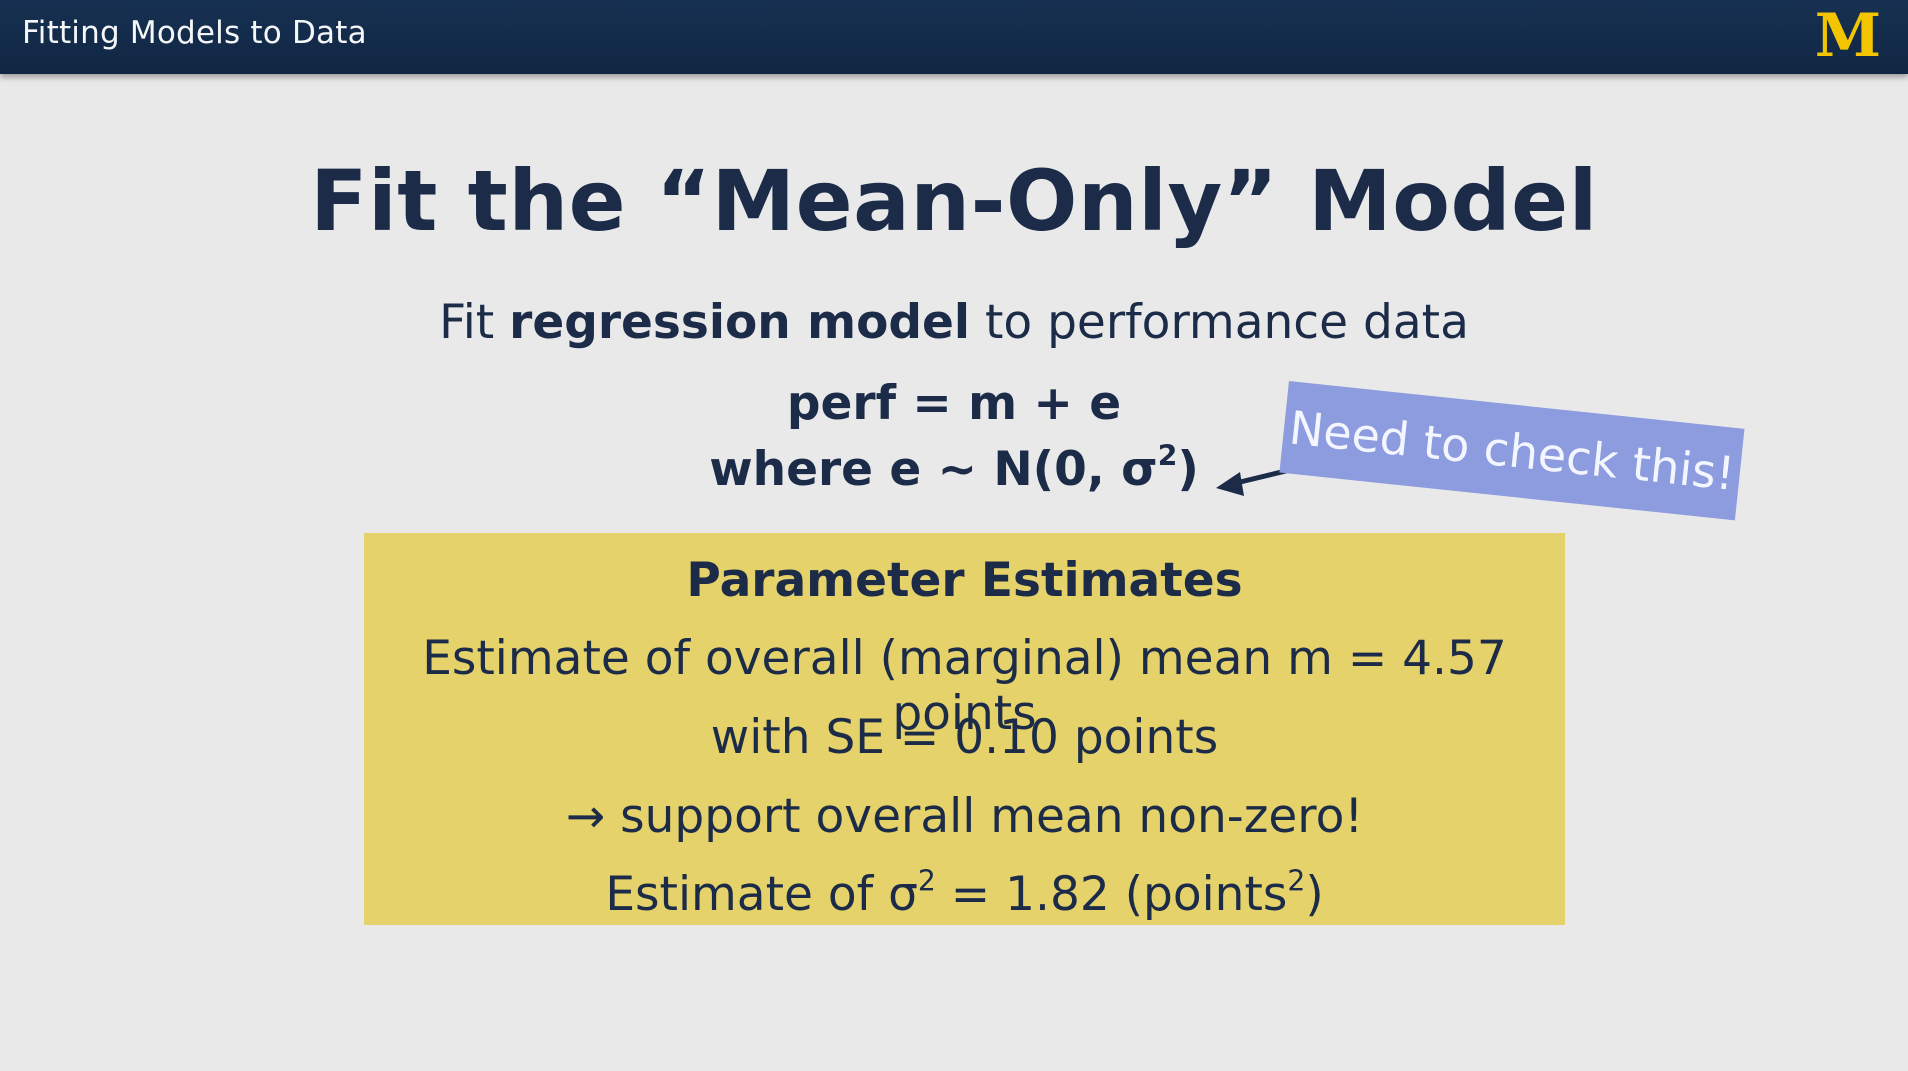 The width and height of the screenshot is (1908, 1071). I want to click on var-pre: Estimate of σ, so click(761, 894).